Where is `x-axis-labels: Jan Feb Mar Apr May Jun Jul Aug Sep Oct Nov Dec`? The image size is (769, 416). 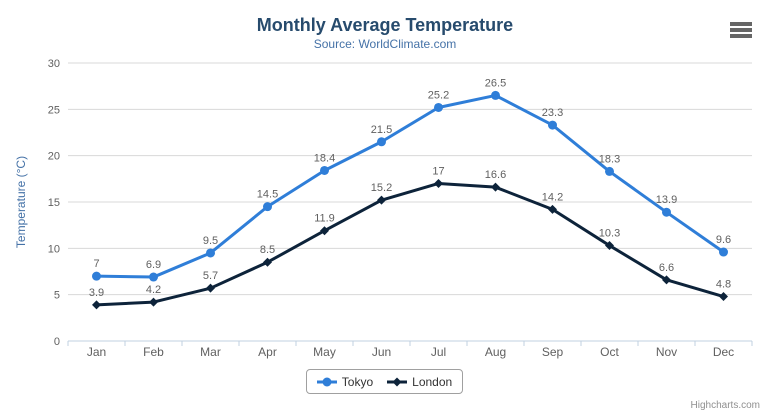 x-axis-labels: Jan Feb Mar Apr May Jun Jul Aug Sep Oct Nov Dec is located at coordinates (410, 352).